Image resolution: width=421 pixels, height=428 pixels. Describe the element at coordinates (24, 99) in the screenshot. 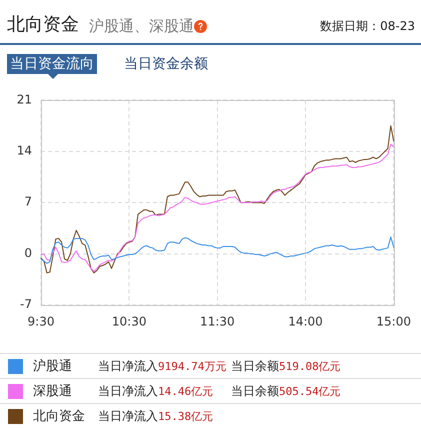

I see `y-tick-label: 21` at that location.